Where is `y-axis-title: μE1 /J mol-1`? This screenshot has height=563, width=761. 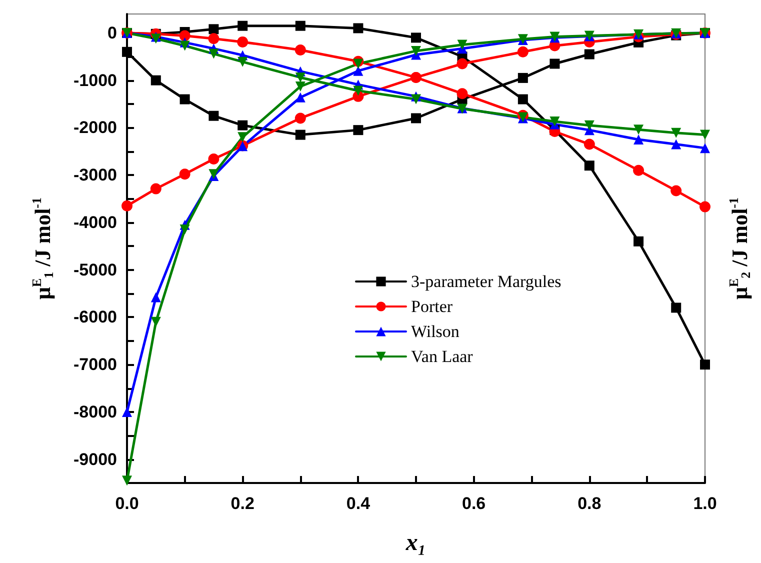
y-axis-title: μE1 /J mol-1 is located at coordinates (42, 248).